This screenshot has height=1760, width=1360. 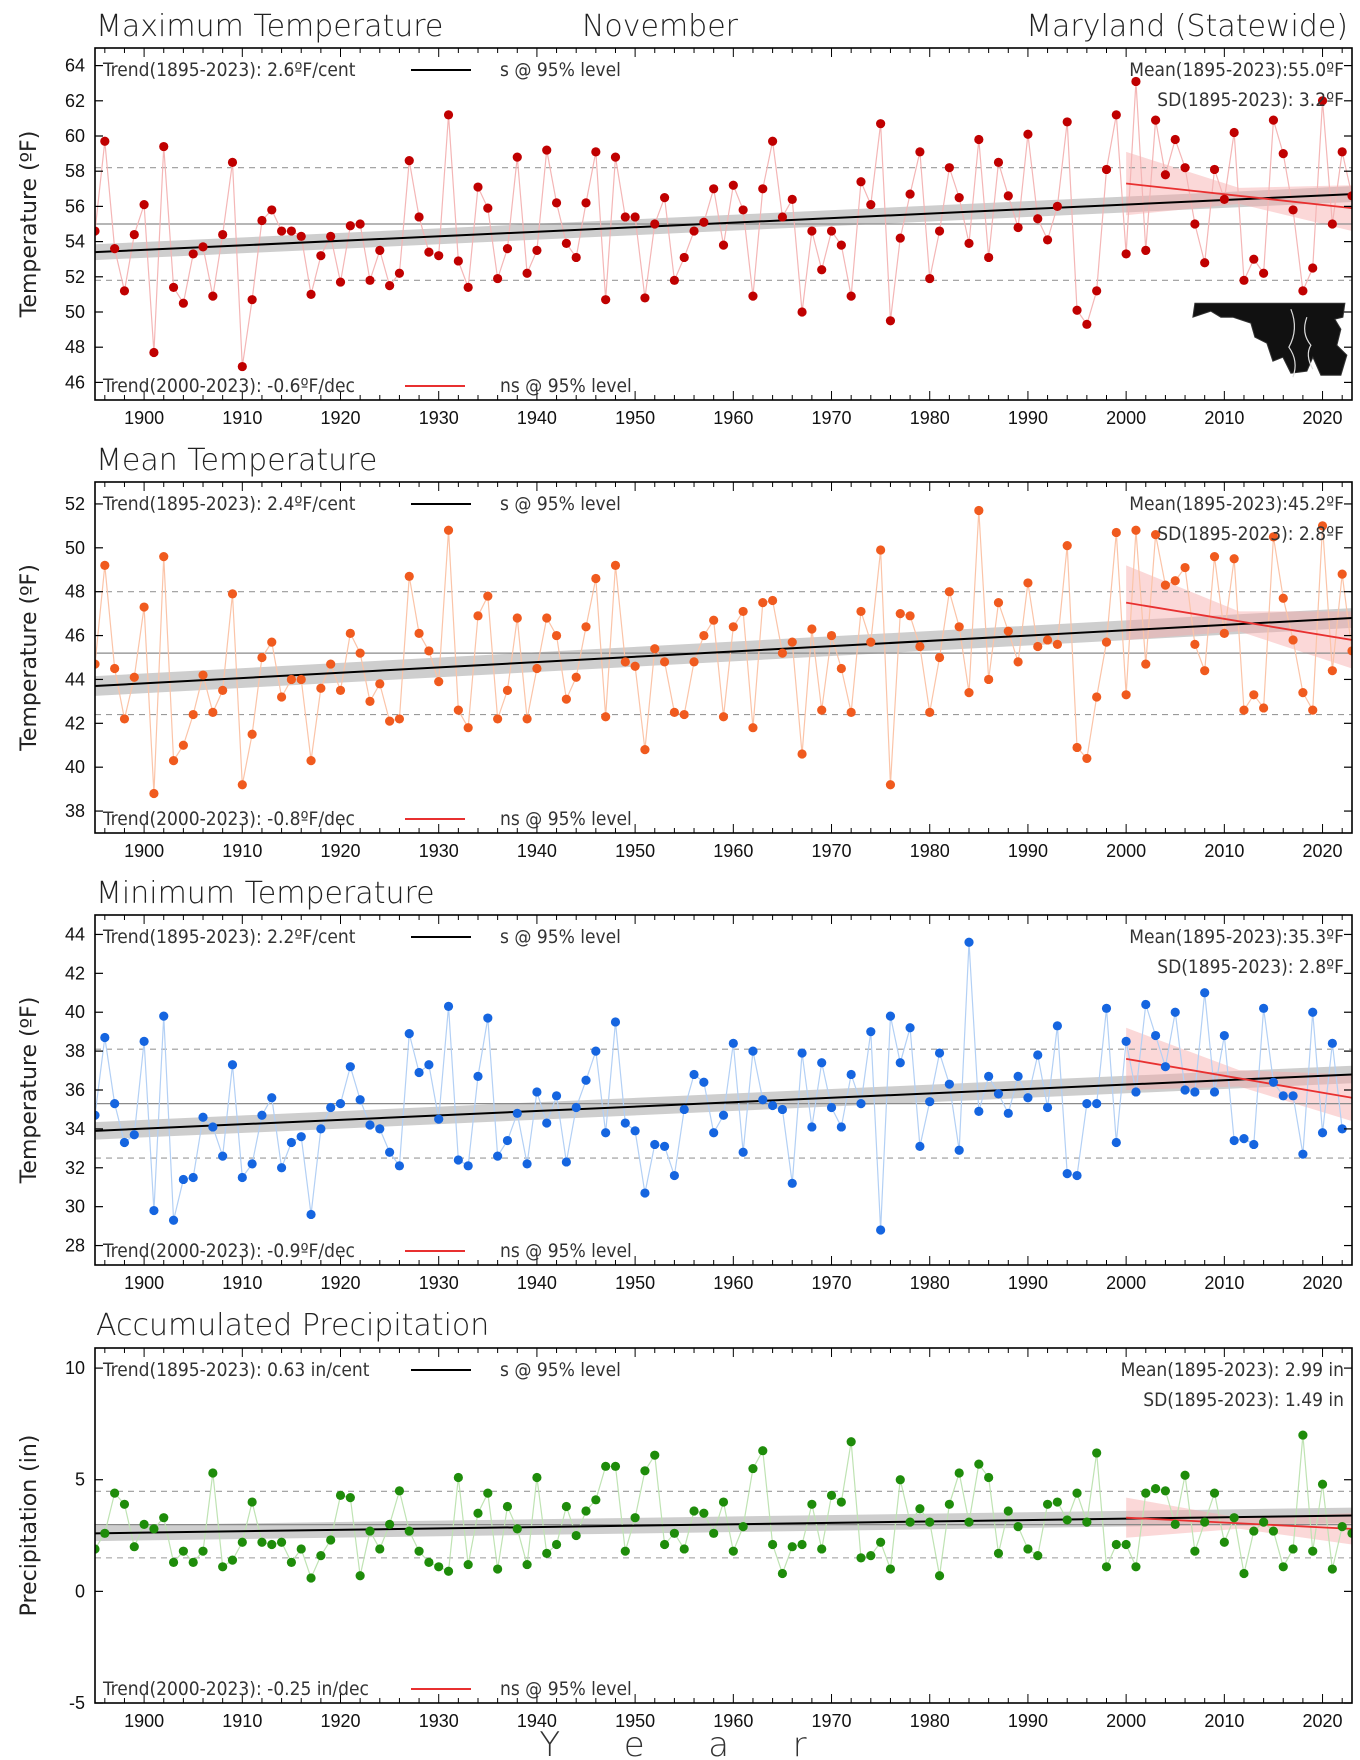 I want to click on y-tick-label: 0, so click(x=80, y=1591).